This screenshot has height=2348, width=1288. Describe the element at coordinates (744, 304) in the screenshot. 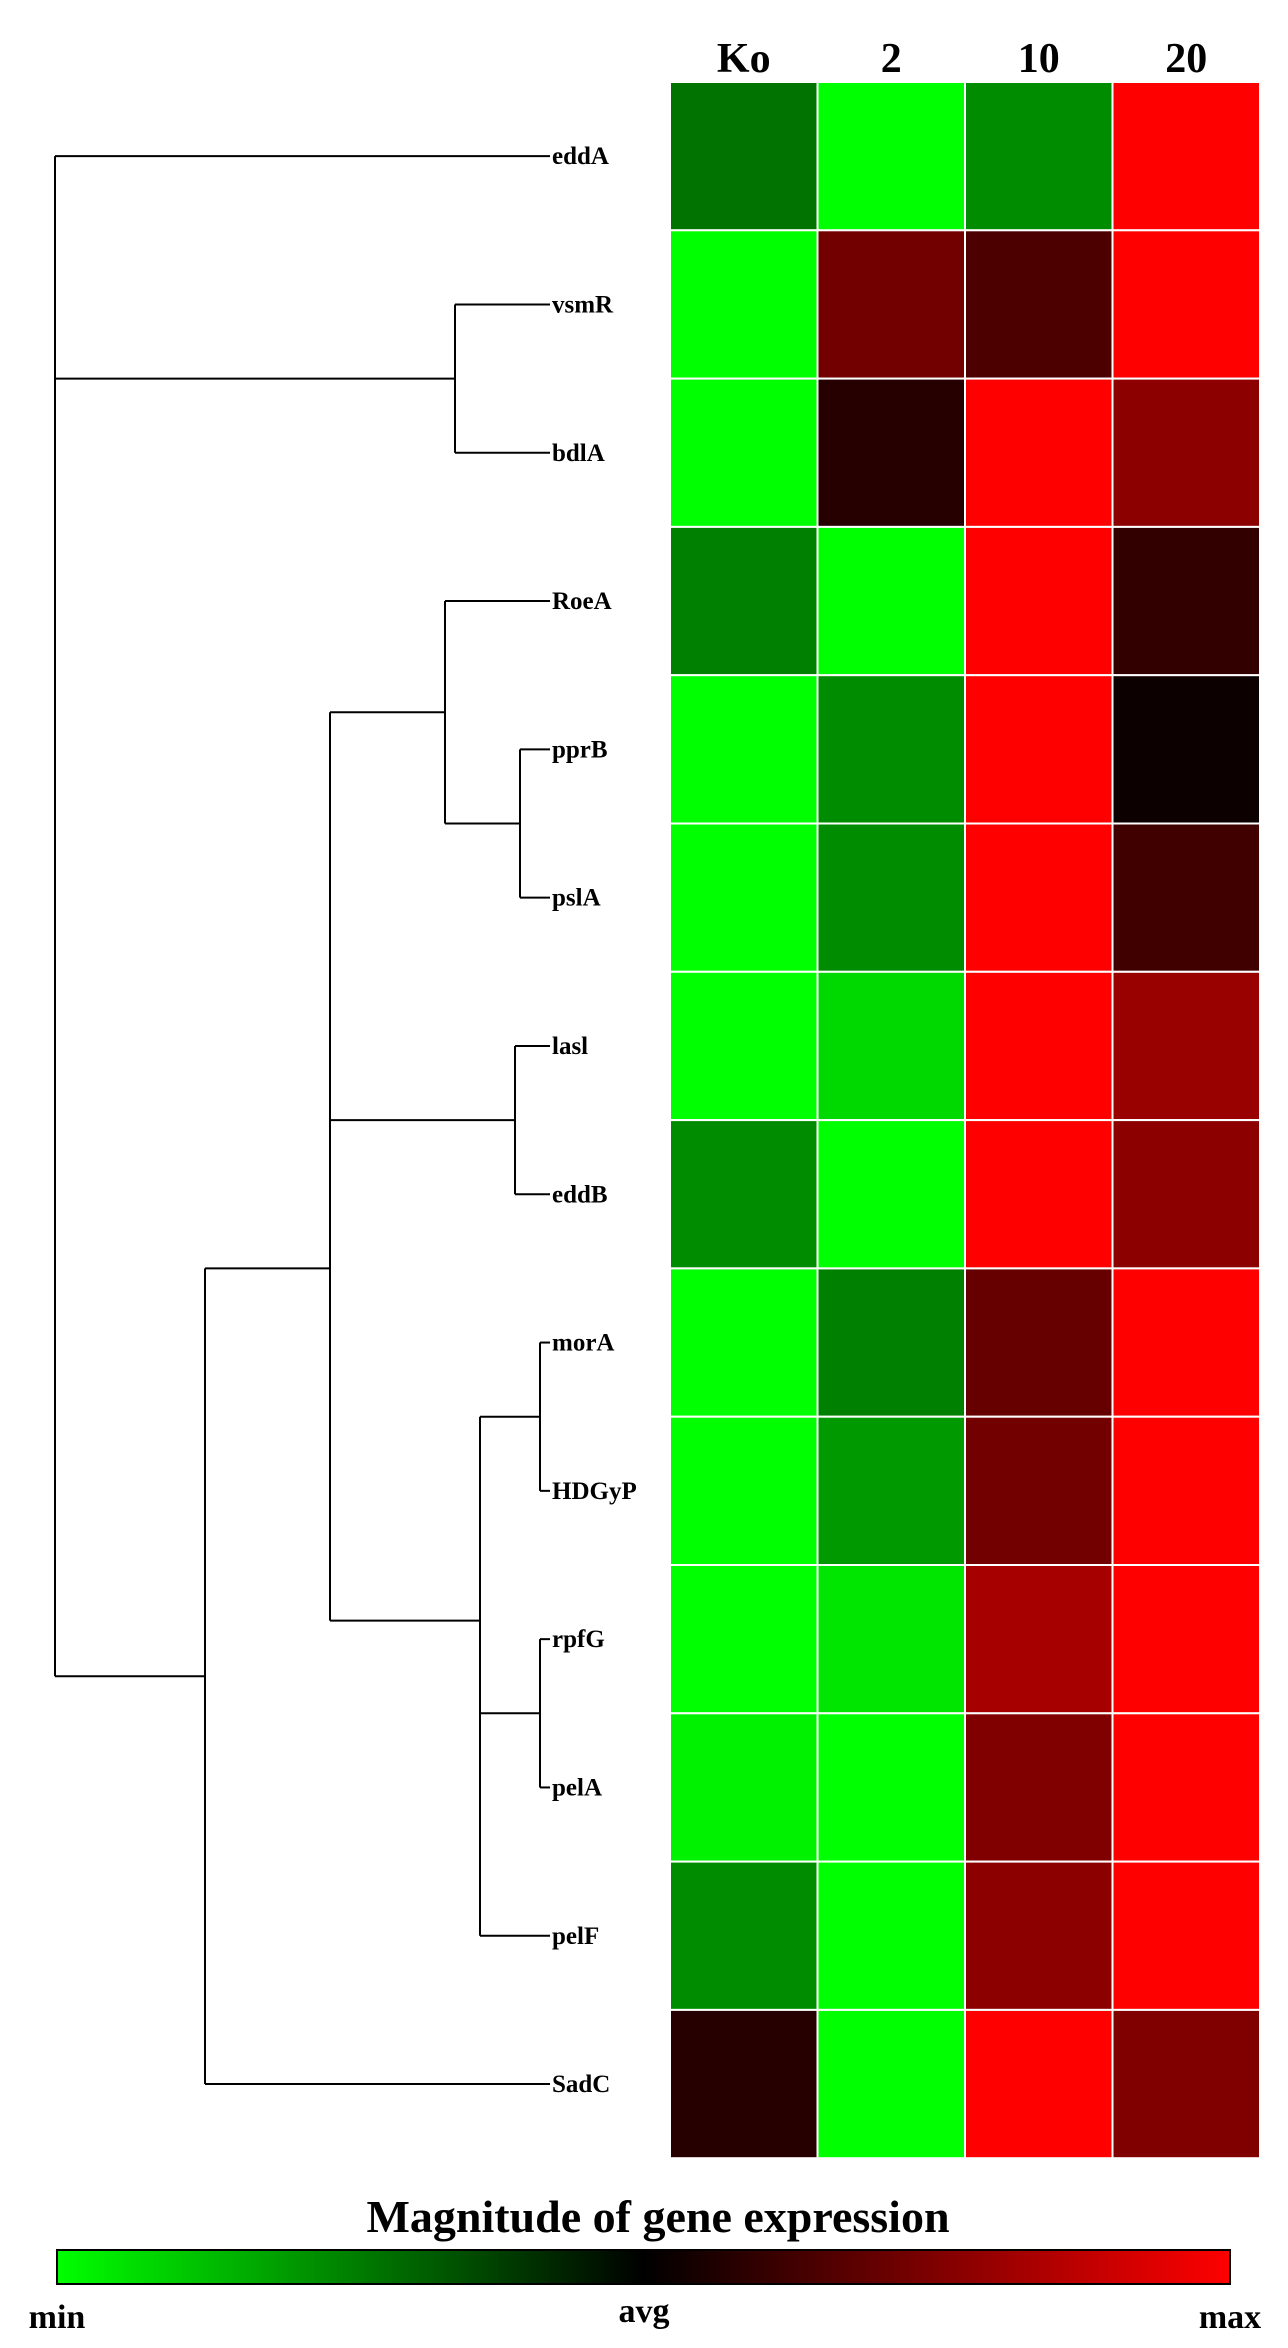

I see `heatmap-cell-vsmR-Ko` at that location.